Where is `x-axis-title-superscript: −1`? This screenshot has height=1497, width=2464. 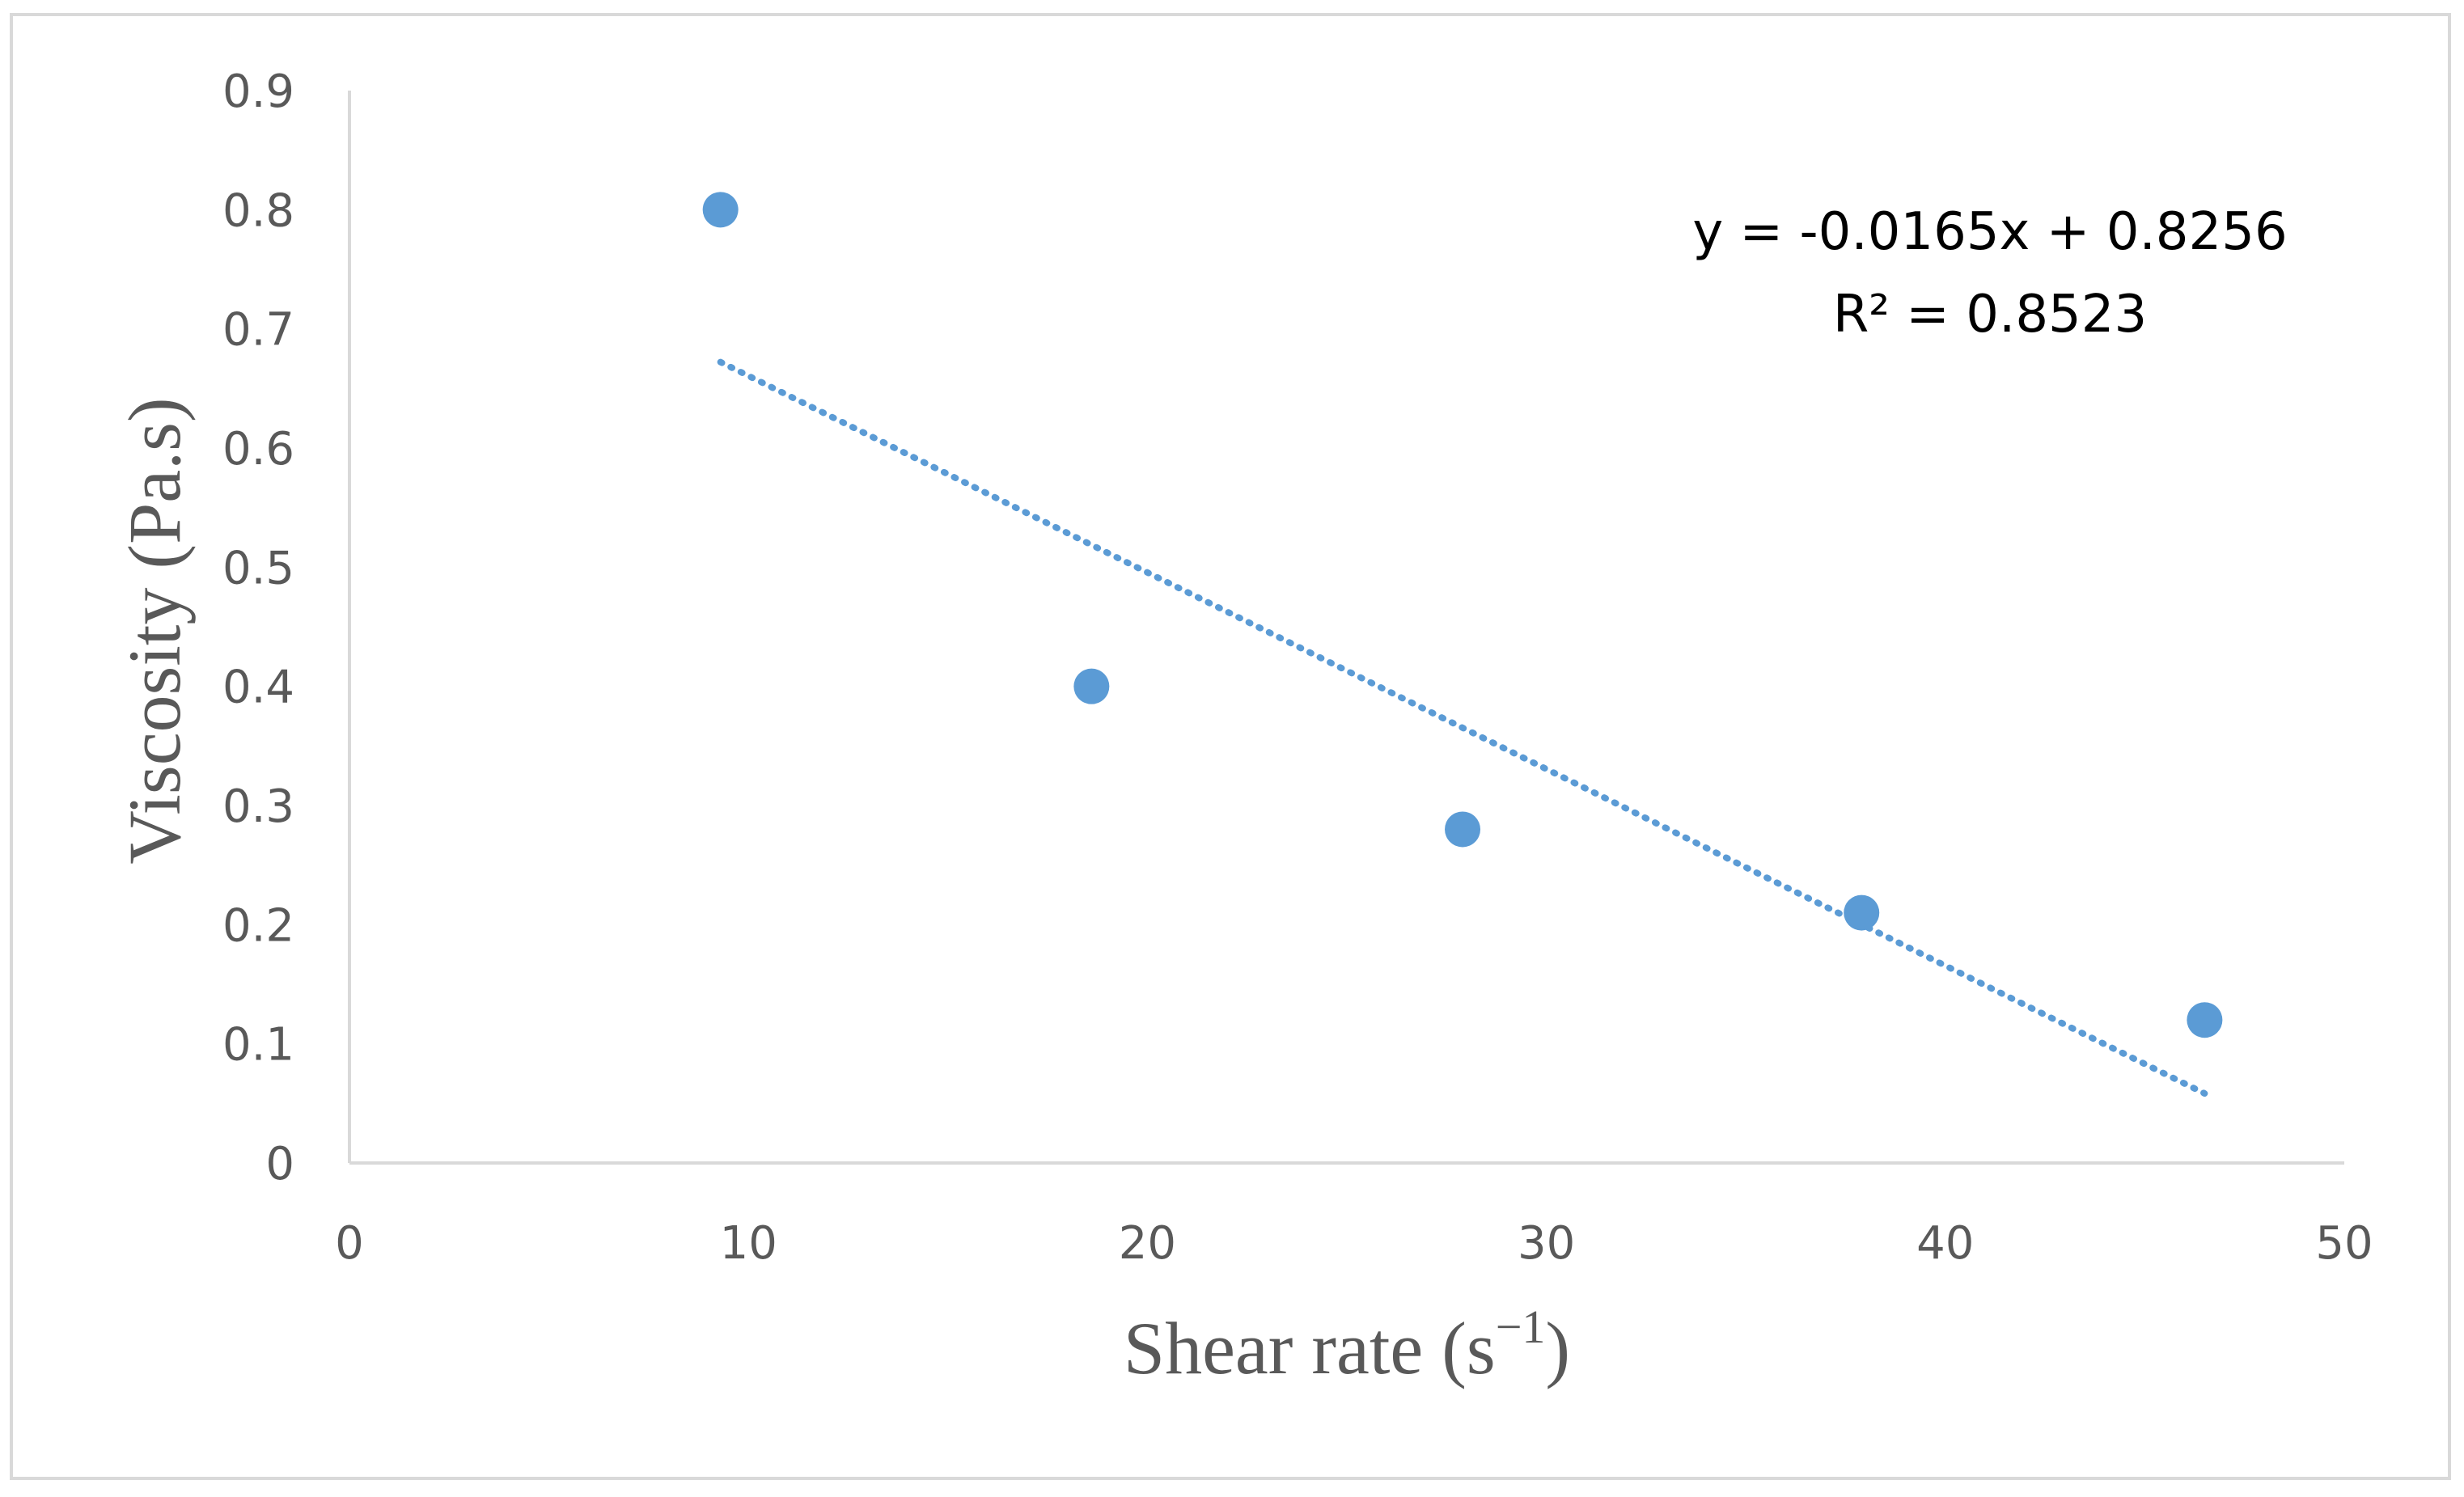
x-axis-title-superscript: −1 is located at coordinates (1521, 1327).